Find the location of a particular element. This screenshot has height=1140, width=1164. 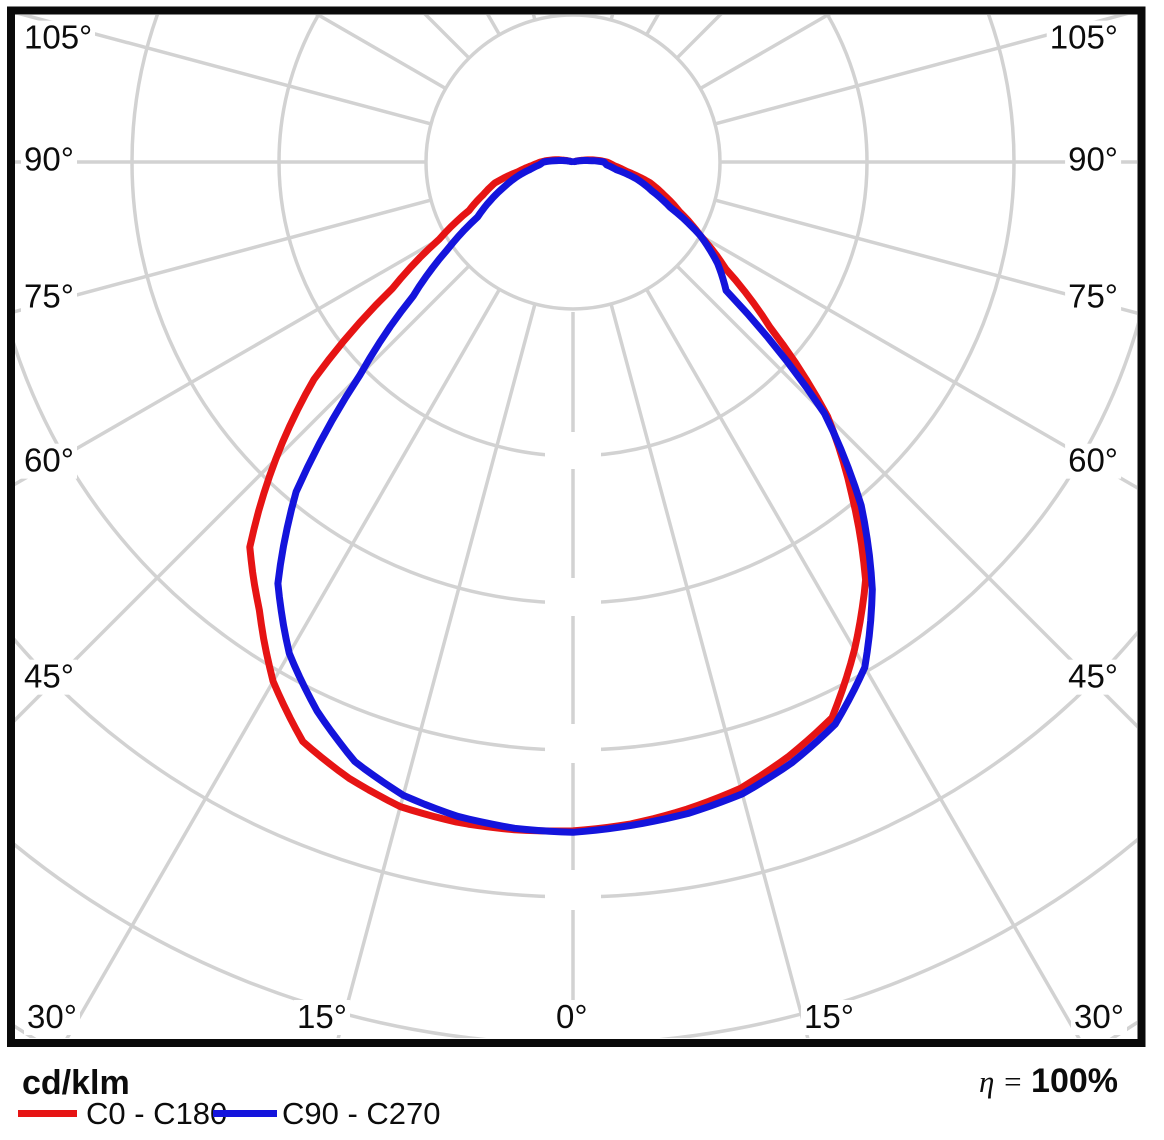

angle-label-right-105: 105° is located at coordinates (1083, 38).